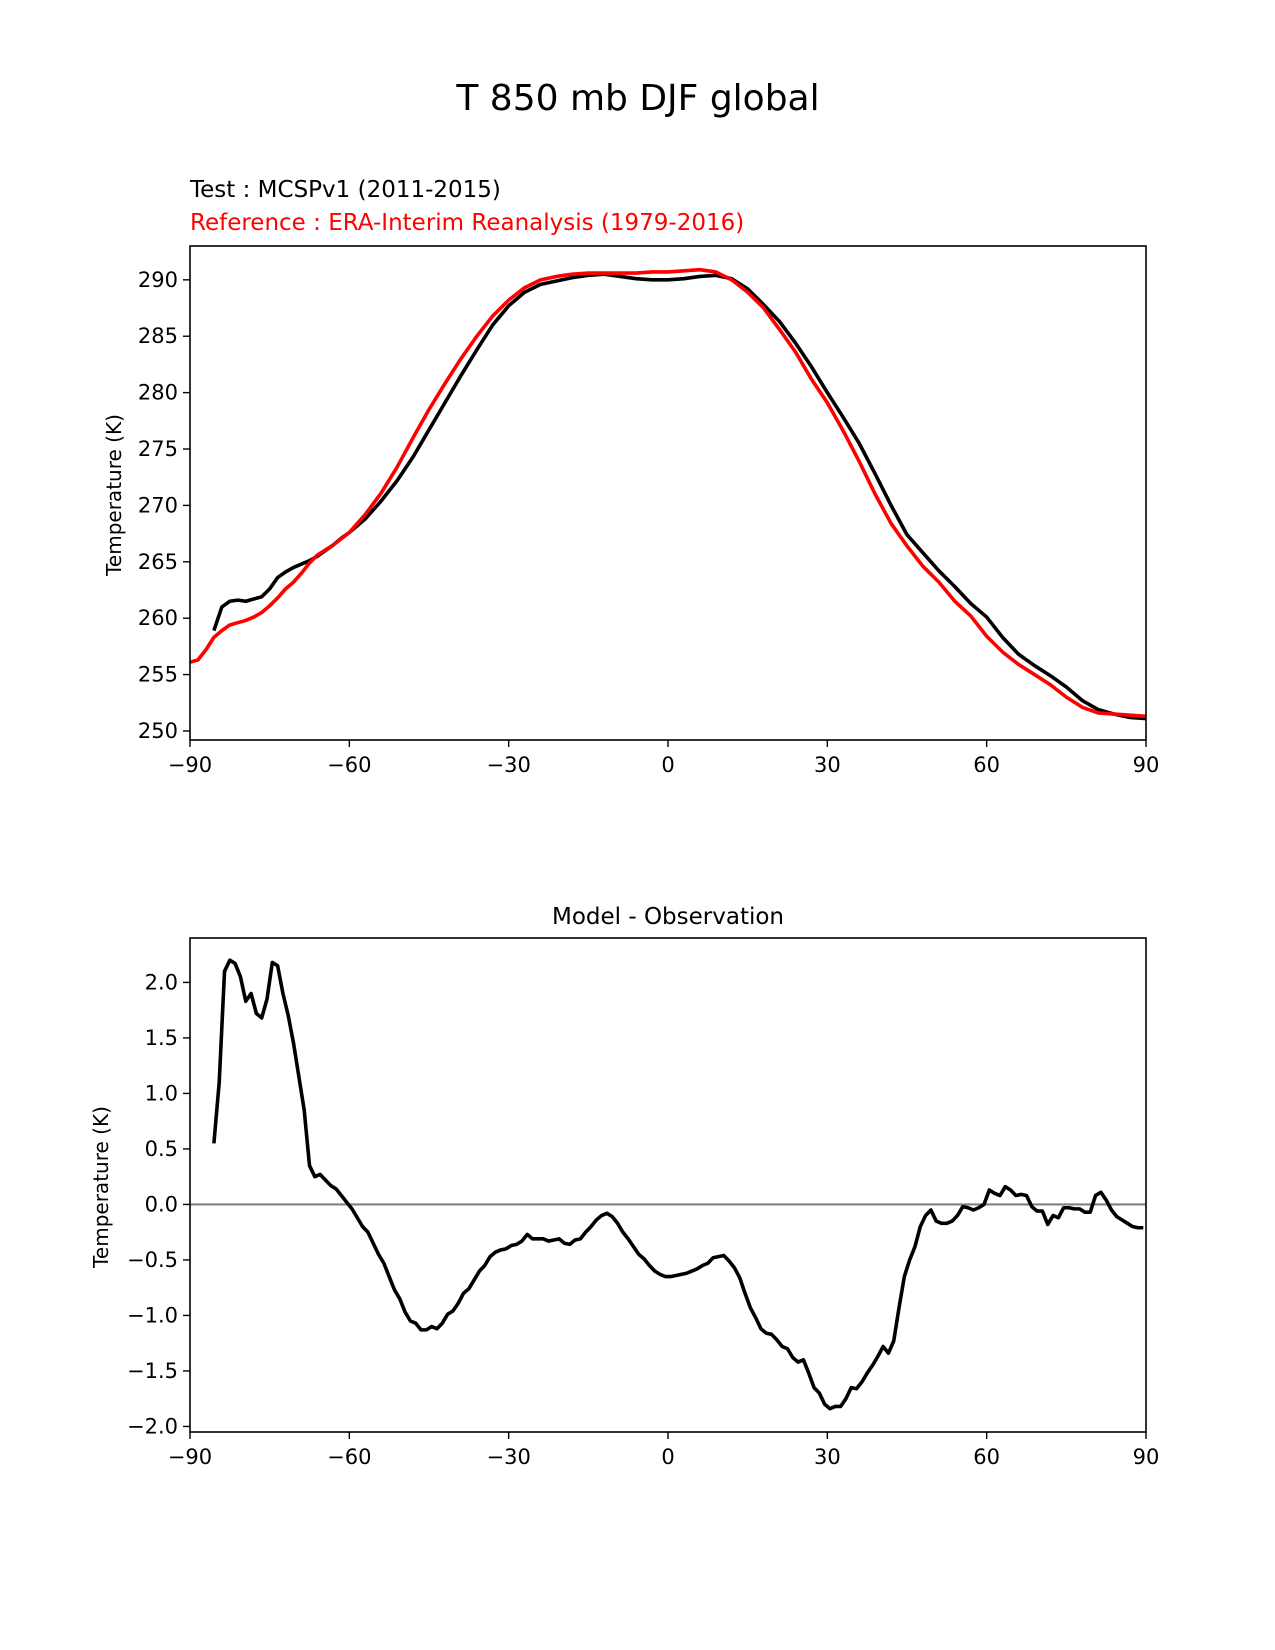 This screenshot has width=1275, height=1650. Describe the element at coordinates (158, 618) in the screenshot. I see `top-y-tick-label: 260` at that location.